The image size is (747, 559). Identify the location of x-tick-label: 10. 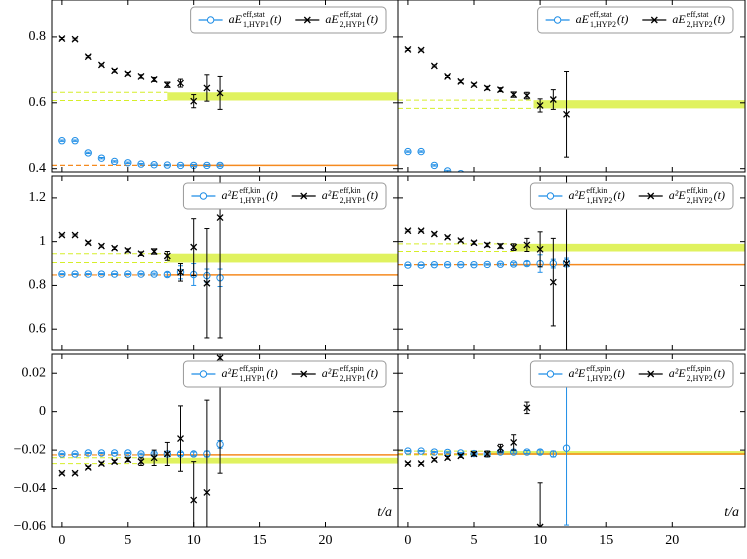
(540, 540).